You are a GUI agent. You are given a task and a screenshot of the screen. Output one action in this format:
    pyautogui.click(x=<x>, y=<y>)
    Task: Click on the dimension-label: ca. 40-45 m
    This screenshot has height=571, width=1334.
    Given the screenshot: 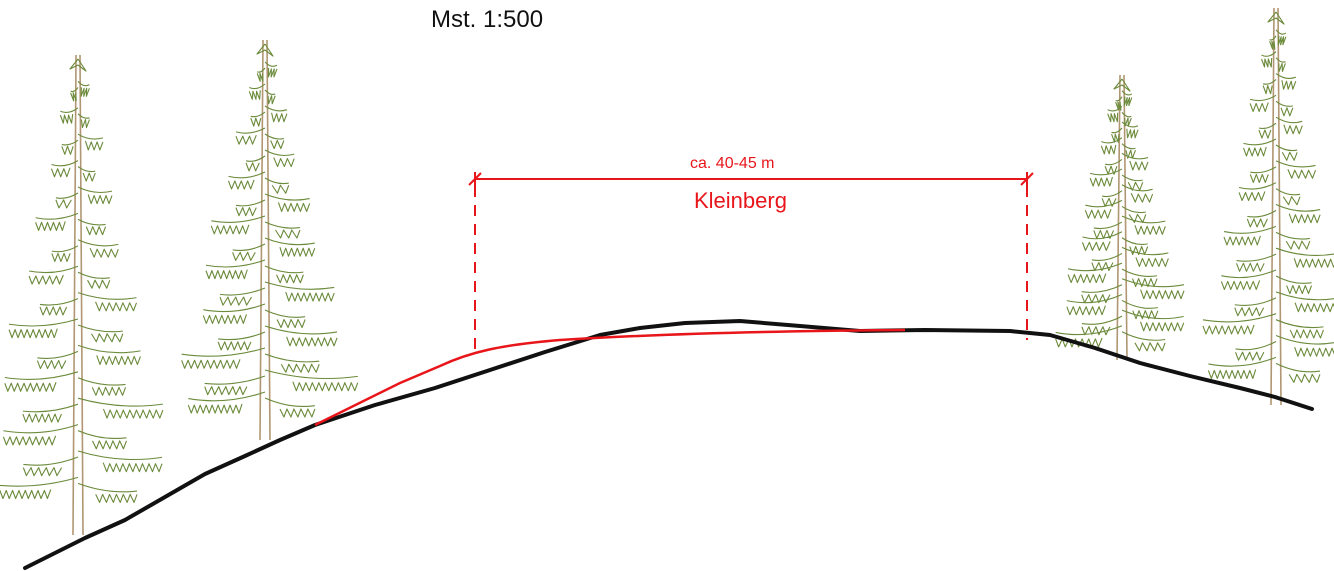 What is the action you would take?
    pyautogui.click(x=732, y=163)
    